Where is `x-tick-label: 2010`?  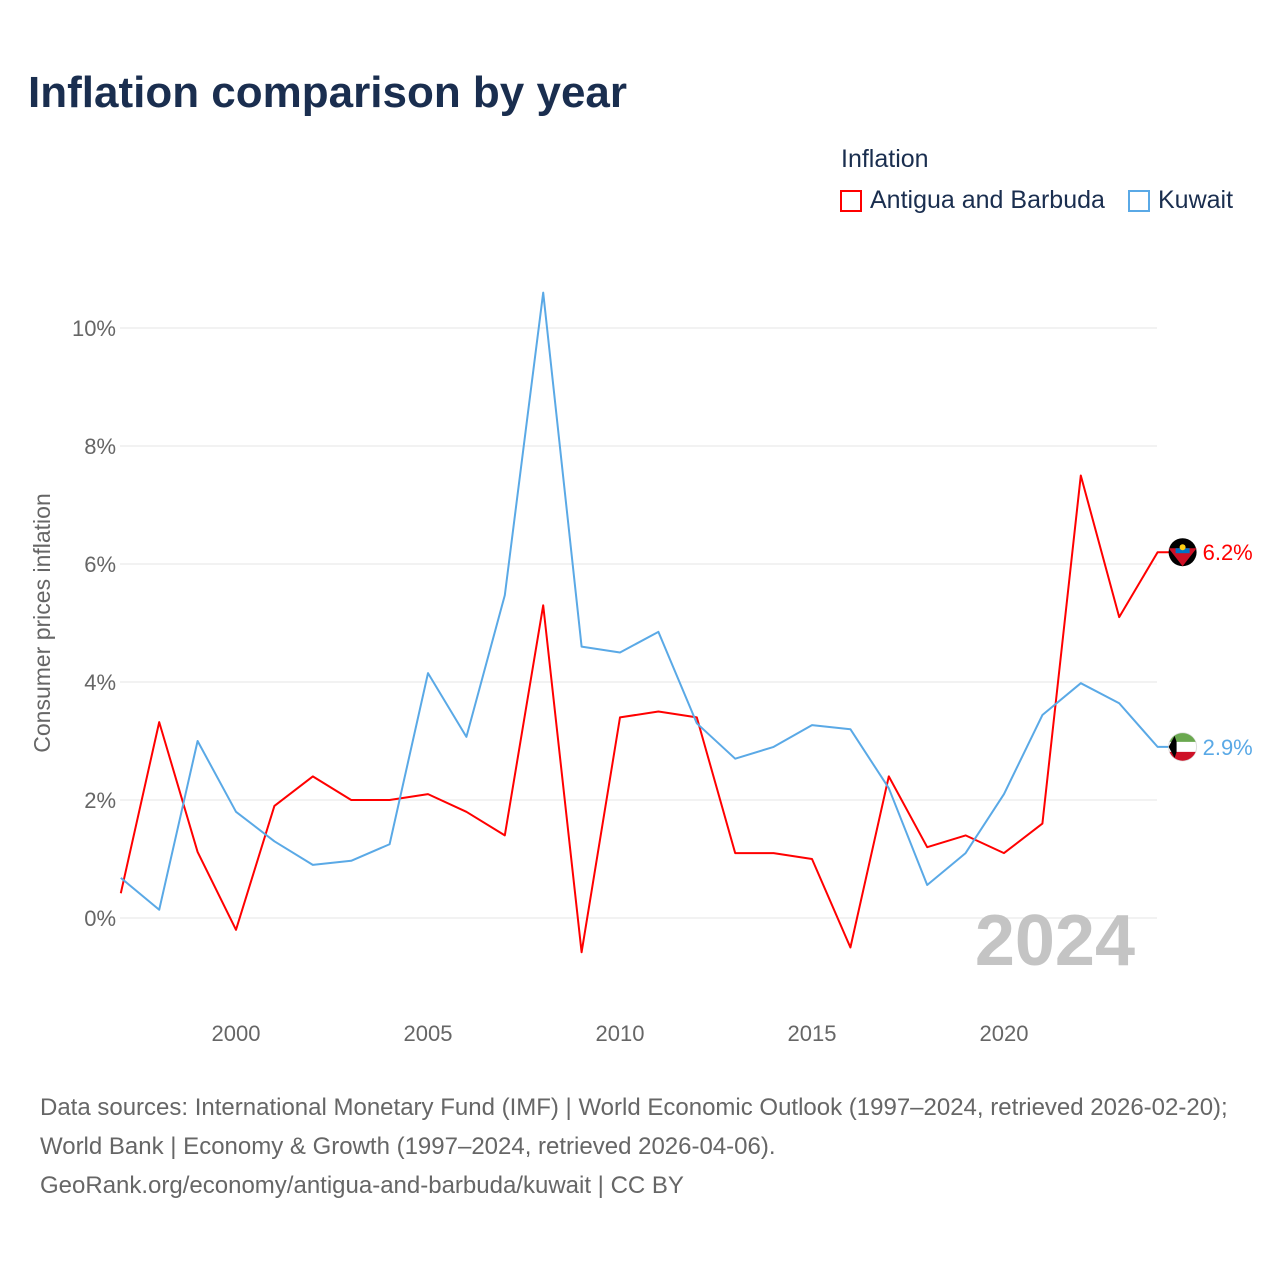
x-tick-label: 2010 is located at coordinates (620, 1033).